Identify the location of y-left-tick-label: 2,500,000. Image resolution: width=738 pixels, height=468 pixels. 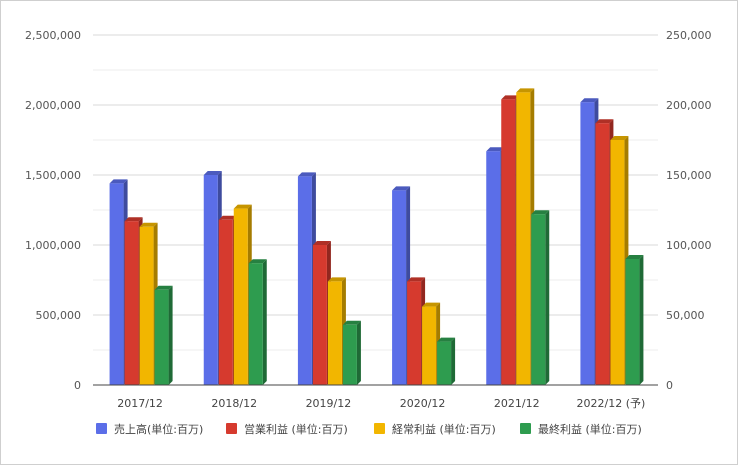
(53, 35).